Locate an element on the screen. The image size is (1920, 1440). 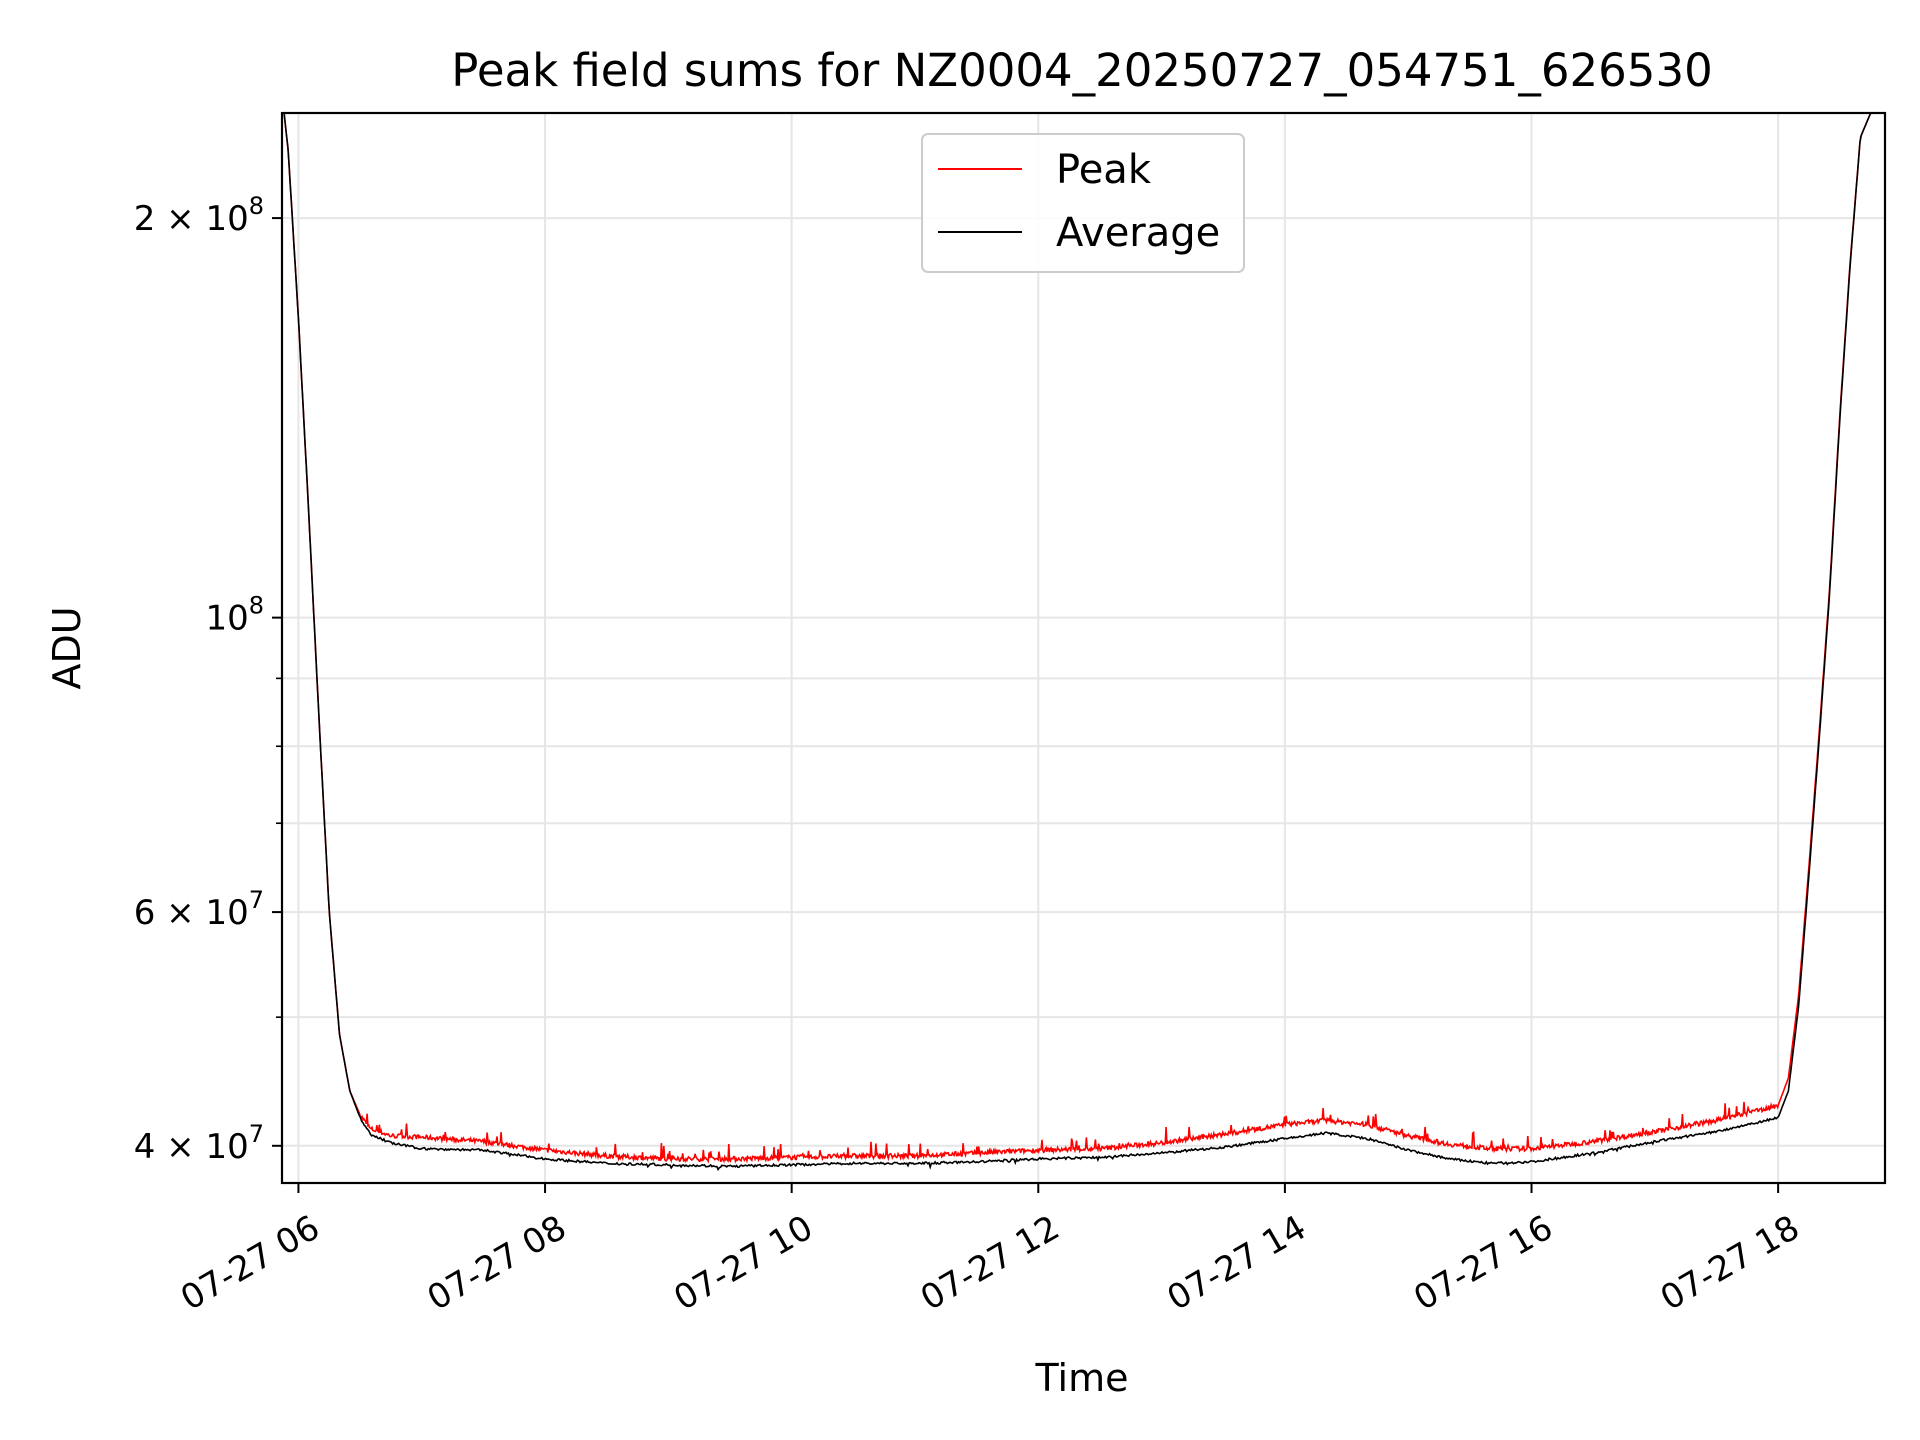
legend: Peak Average is located at coordinates (1083, 203).